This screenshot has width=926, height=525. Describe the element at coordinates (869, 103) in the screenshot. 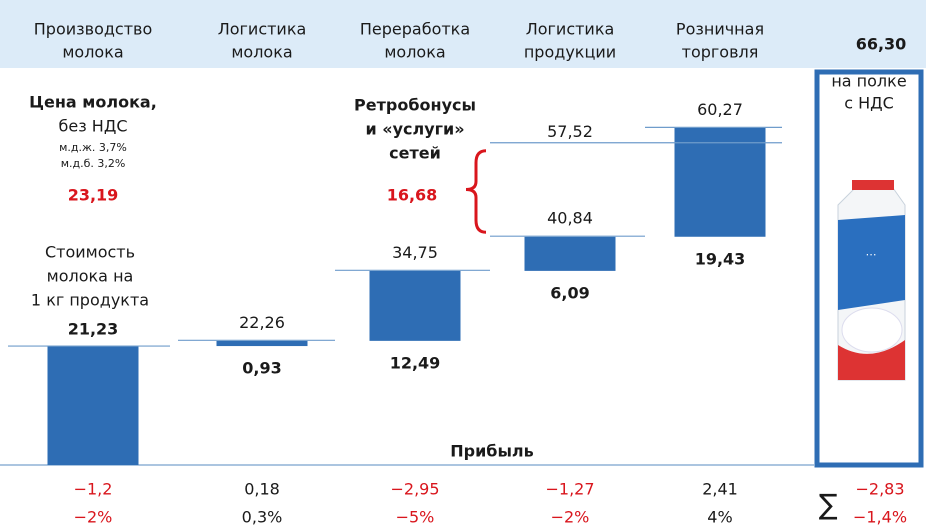

I see `shelf-label: с НДС` at that location.